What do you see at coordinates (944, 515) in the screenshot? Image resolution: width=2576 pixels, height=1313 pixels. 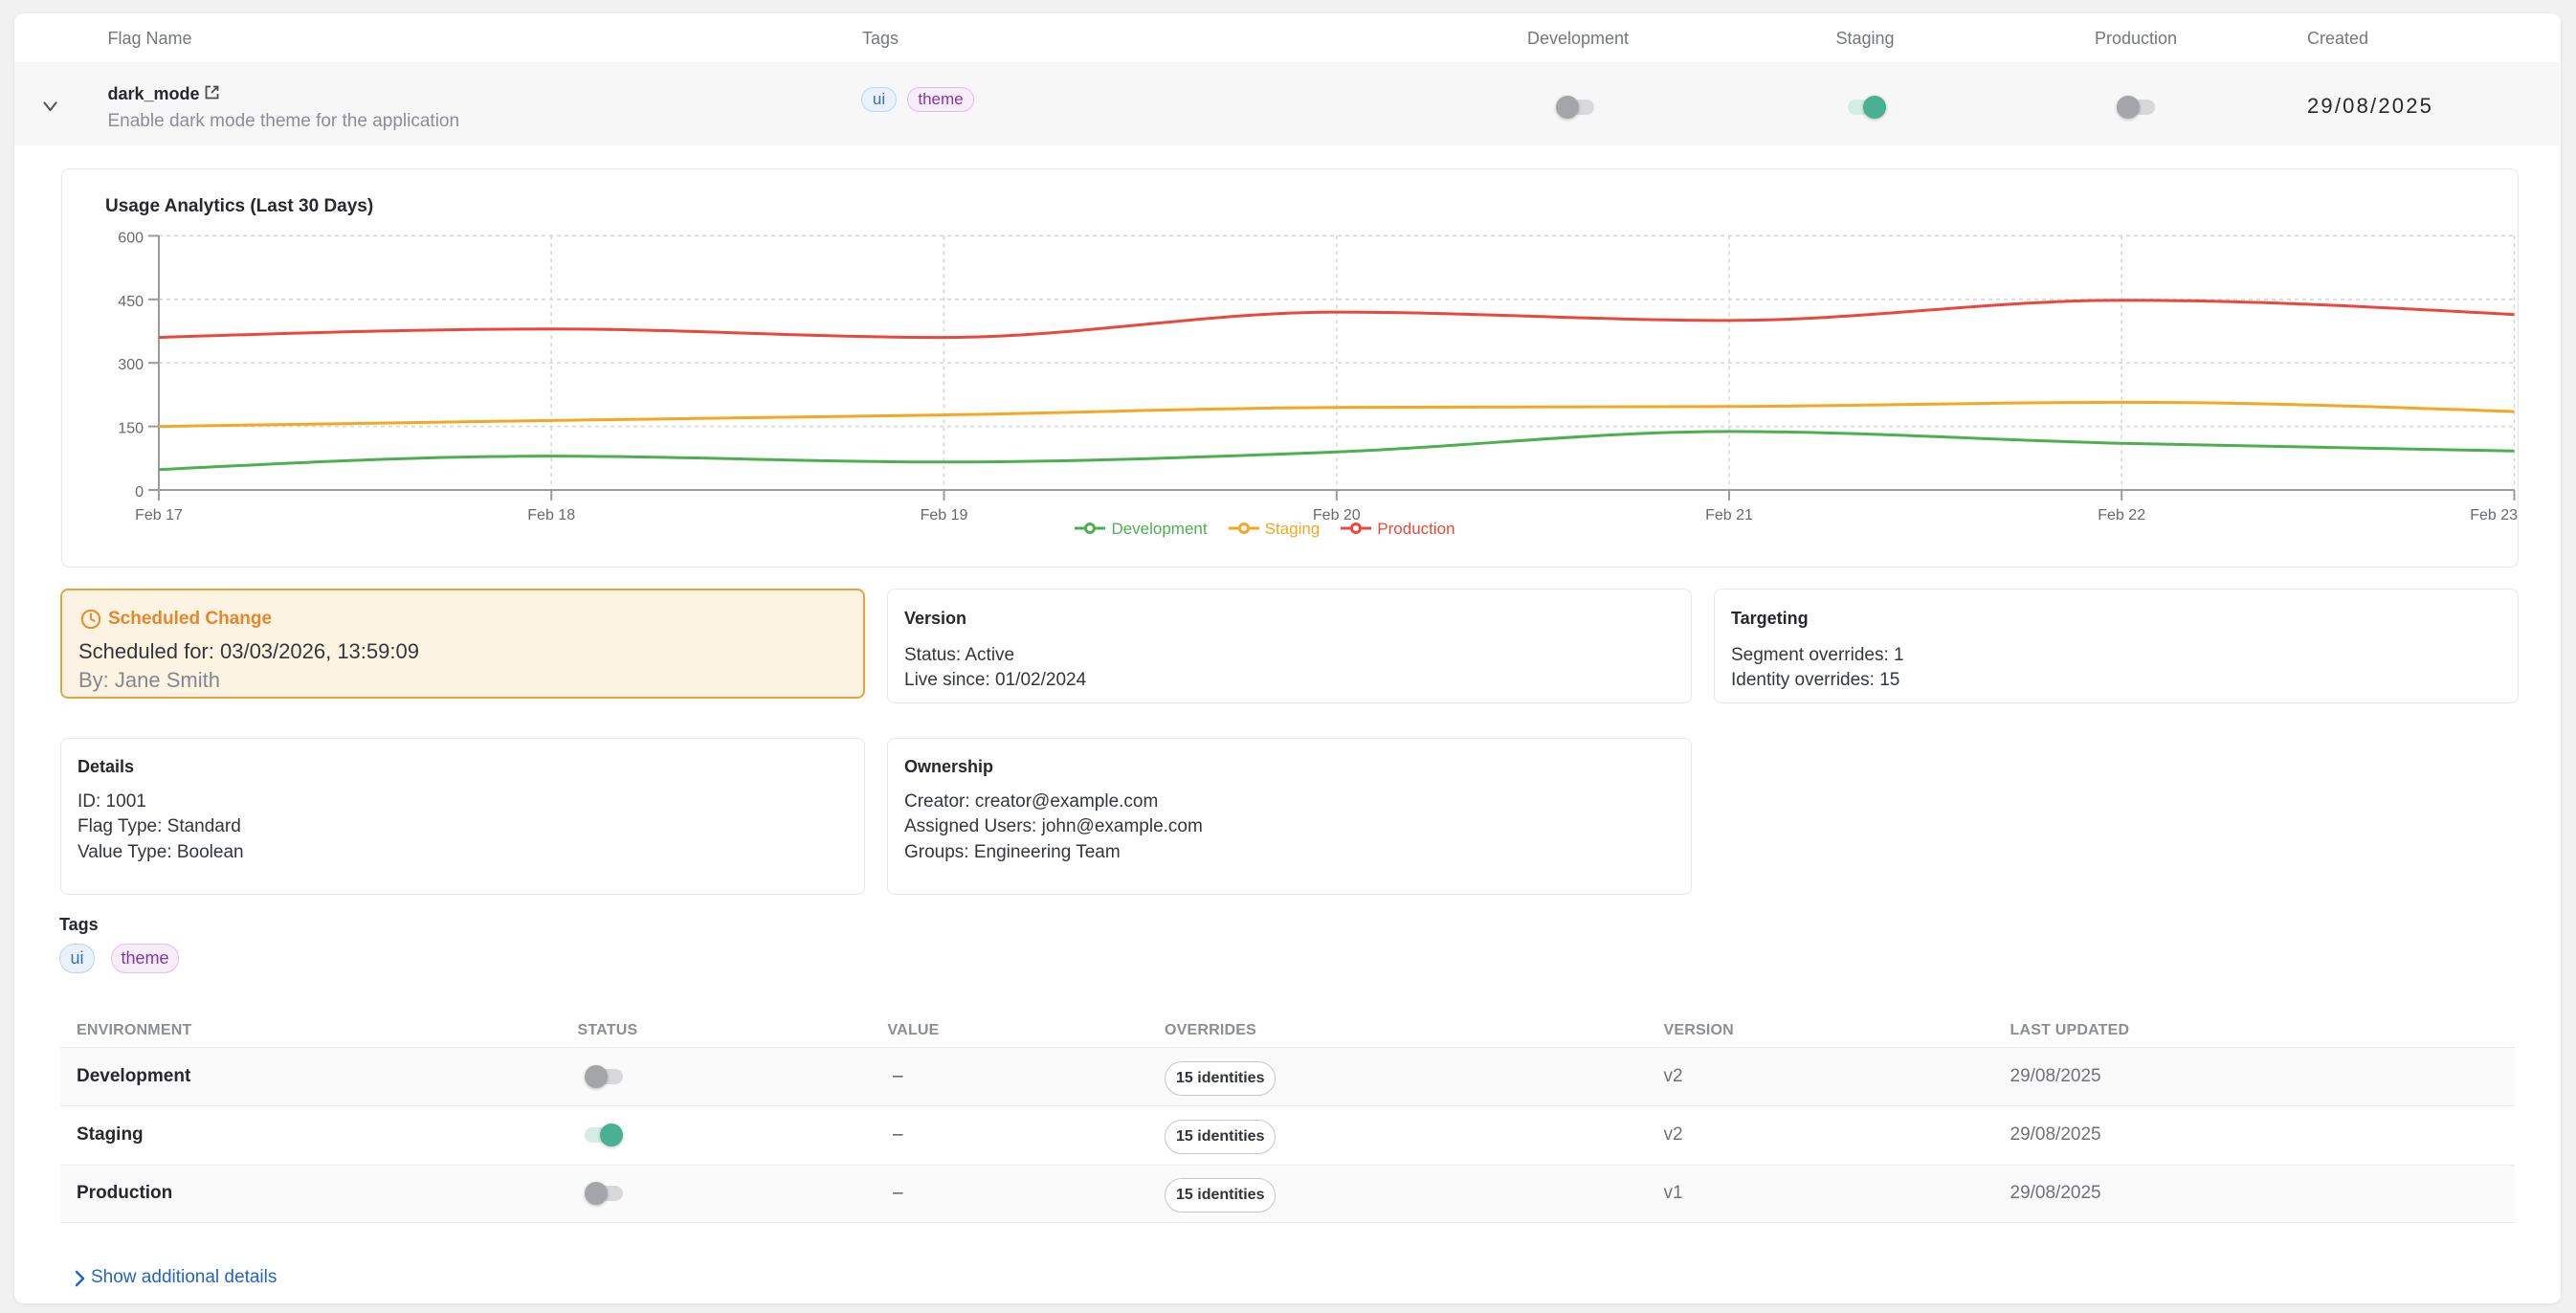 I see `svg-text: Feb 19` at bounding box center [944, 515].